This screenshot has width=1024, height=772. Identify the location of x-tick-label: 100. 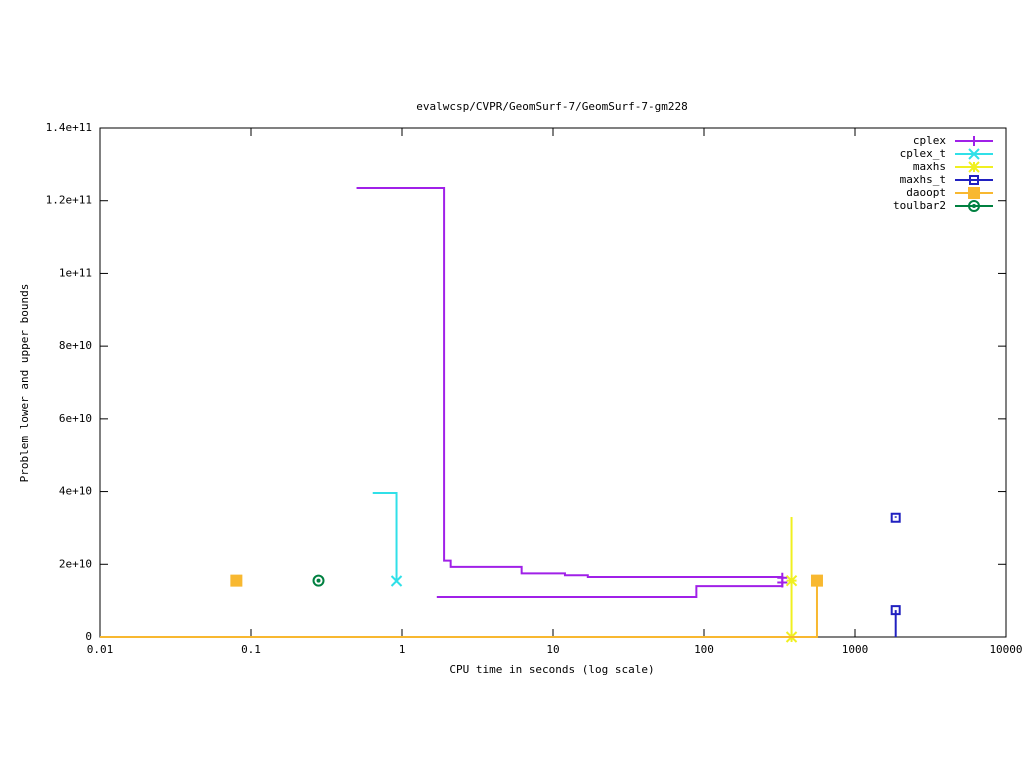
(704, 649).